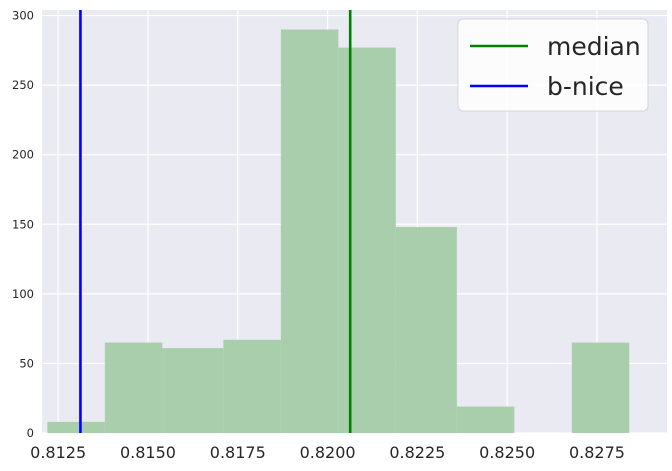 The width and height of the screenshot is (672, 471). What do you see at coordinates (30, 433) in the screenshot?
I see `y-tick-label: 0` at bounding box center [30, 433].